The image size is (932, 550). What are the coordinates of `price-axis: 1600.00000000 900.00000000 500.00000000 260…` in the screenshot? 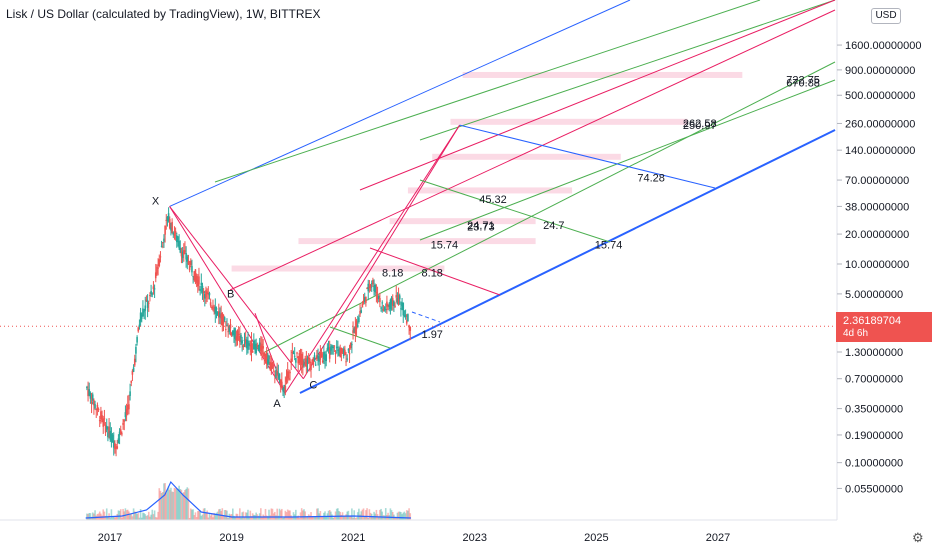 It's located at (878, 260).